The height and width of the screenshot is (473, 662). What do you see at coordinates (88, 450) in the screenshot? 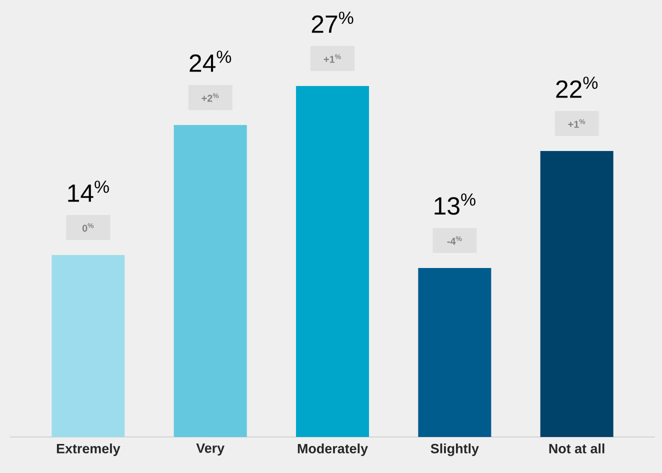
I see `x-tick-label: Extremely` at bounding box center [88, 450].